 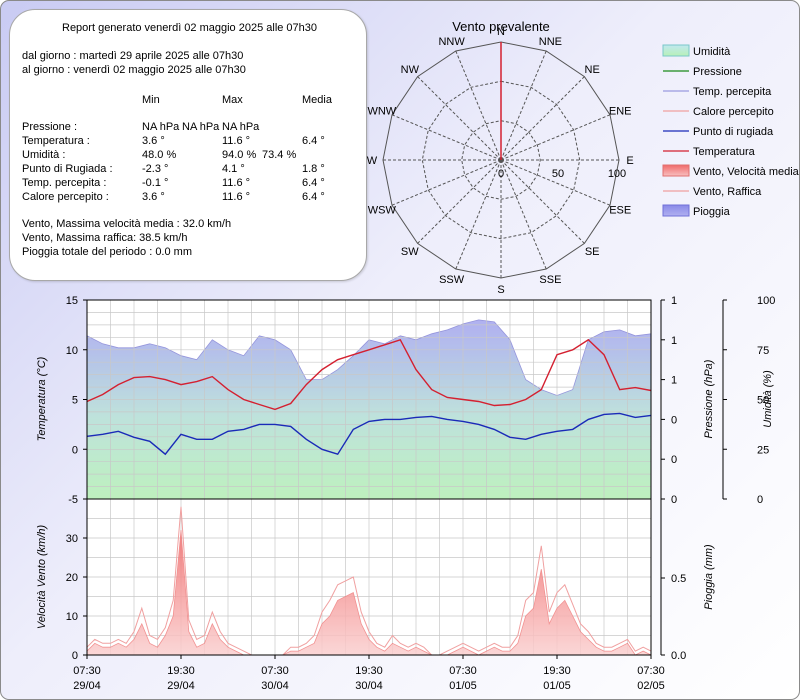 I want to click on legend-label: Umidità, so click(x=712, y=52).